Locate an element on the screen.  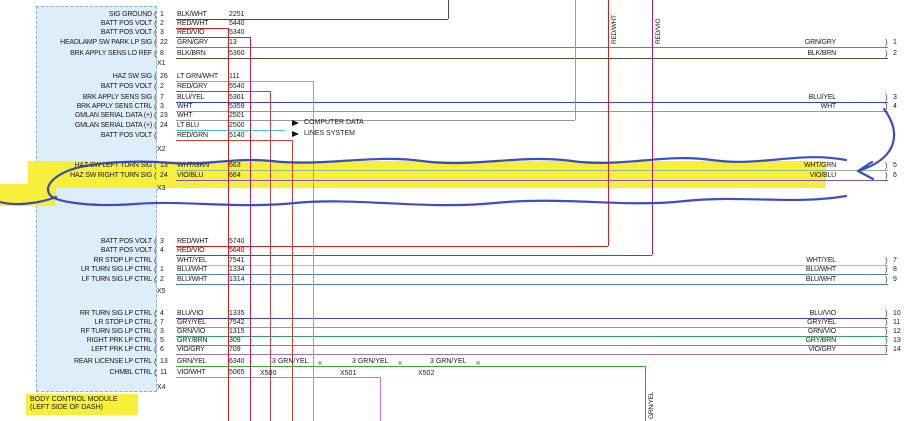
pin-number: 24 is located at coordinates (164, 125).